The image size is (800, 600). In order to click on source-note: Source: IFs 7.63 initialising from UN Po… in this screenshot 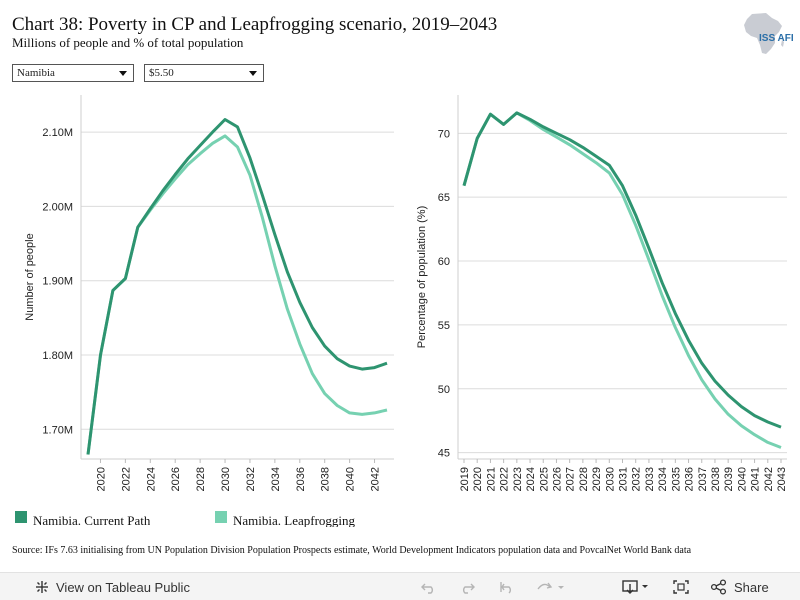, I will do `click(352, 550)`.